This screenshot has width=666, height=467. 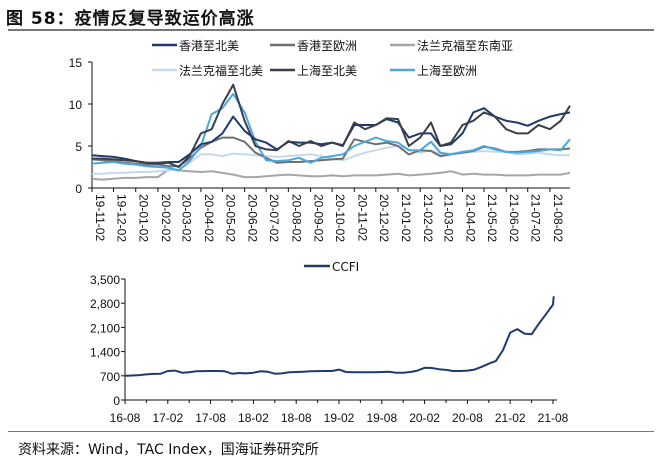 What do you see at coordinates (381, 418) in the screenshot?
I see `x-tick-label: 19-08` at bounding box center [381, 418].